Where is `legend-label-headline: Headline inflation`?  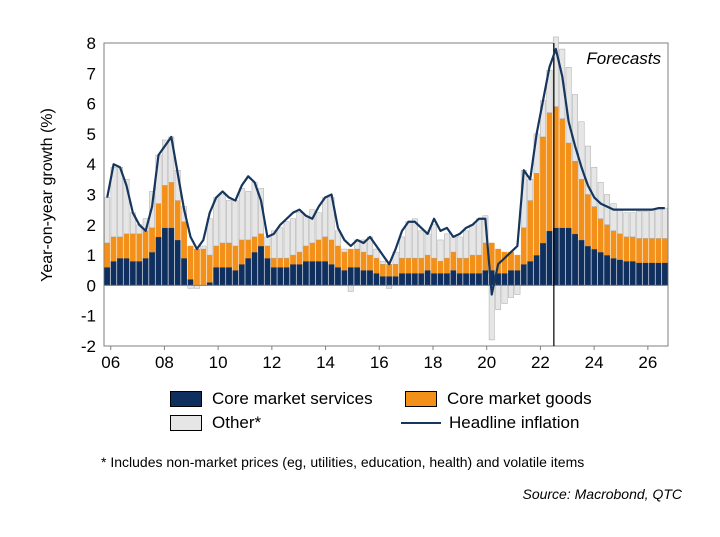 legend-label-headline: Headline inflation is located at coordinates (514, 422).